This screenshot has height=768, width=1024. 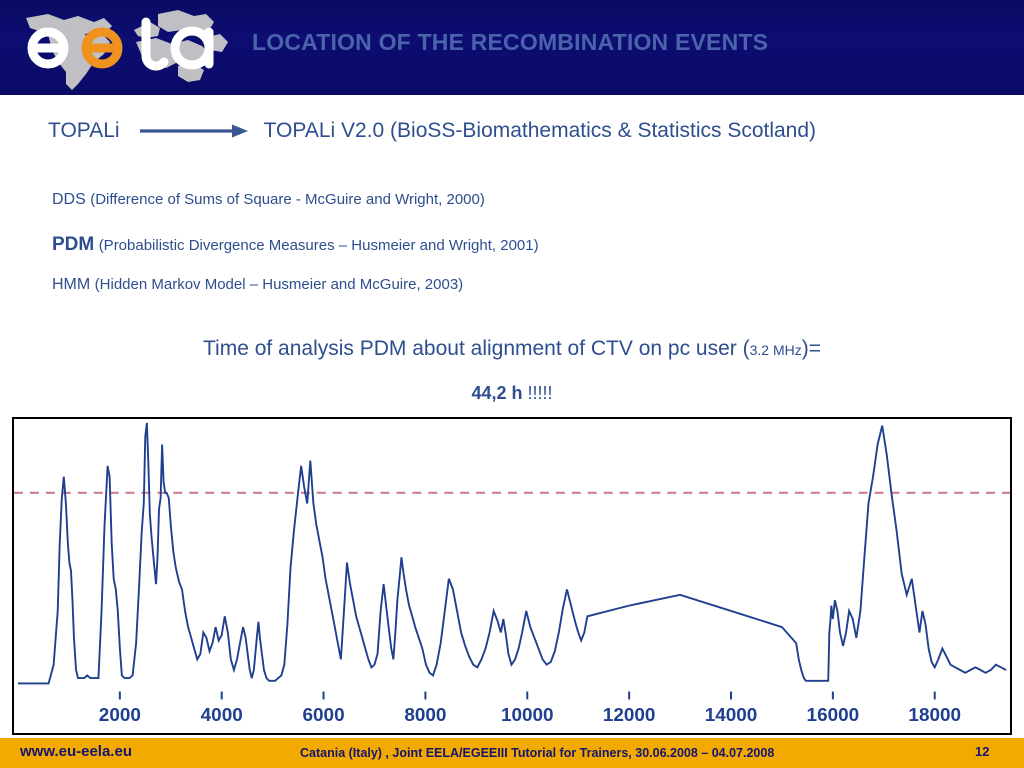 What do you see at coordinates (833, 714) in the screenshot?
I see `chart-x-tick-label: 16000` at bounding box center [833, 714].